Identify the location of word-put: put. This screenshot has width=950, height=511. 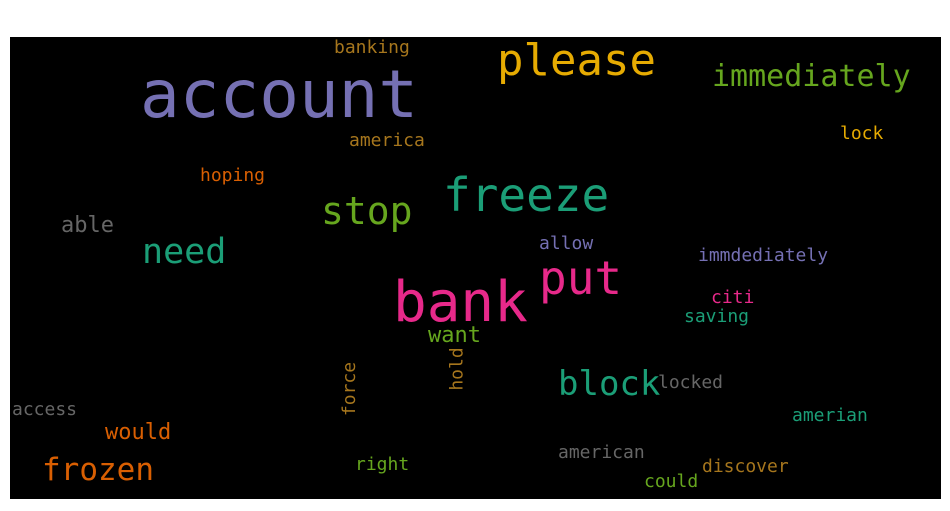
(581, 278).